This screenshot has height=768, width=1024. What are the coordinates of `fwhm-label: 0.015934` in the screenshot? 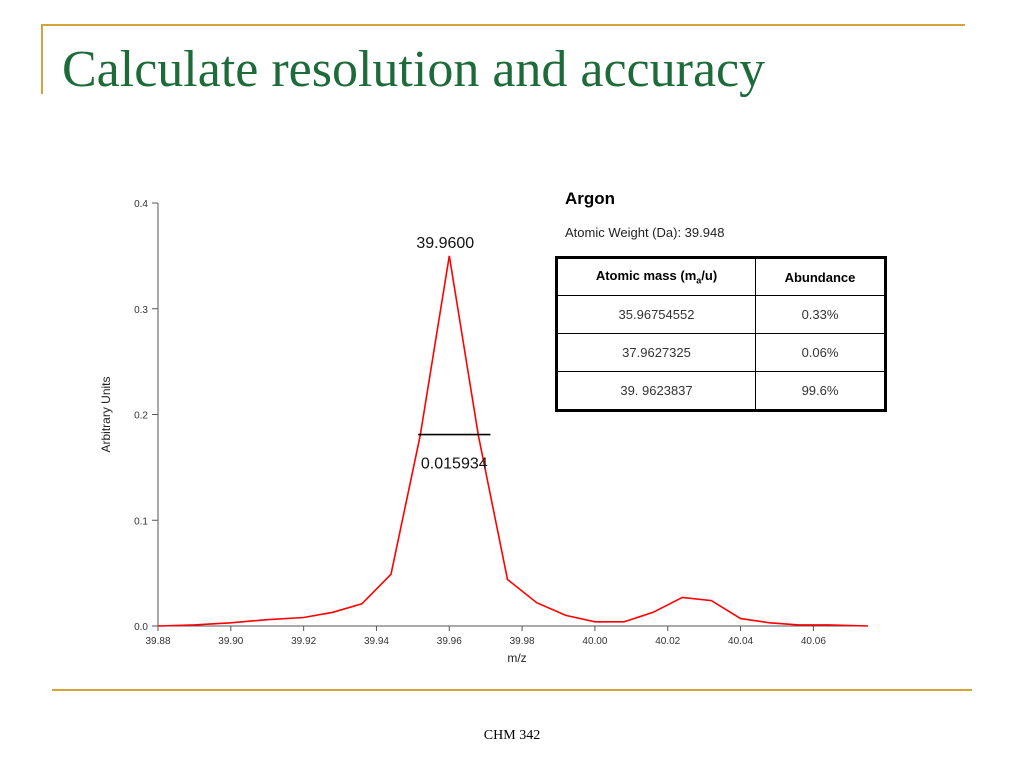 It's located at (454, 464).